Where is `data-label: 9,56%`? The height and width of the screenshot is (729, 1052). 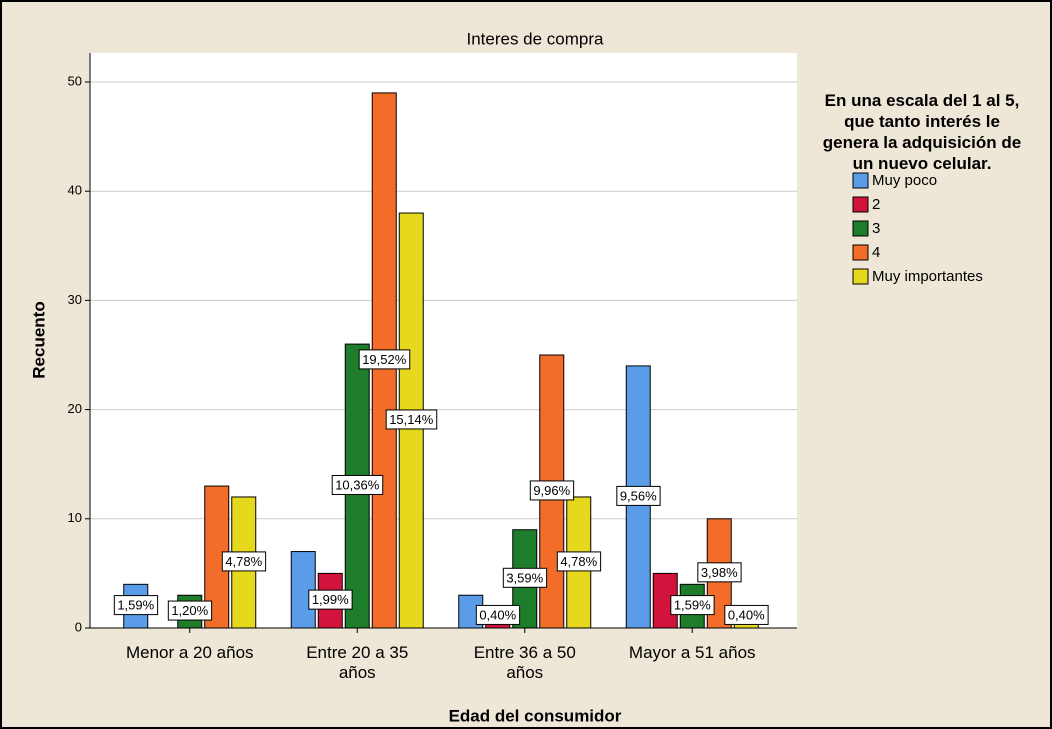
data-label: 9,56% is located at coordinates (638, 495).